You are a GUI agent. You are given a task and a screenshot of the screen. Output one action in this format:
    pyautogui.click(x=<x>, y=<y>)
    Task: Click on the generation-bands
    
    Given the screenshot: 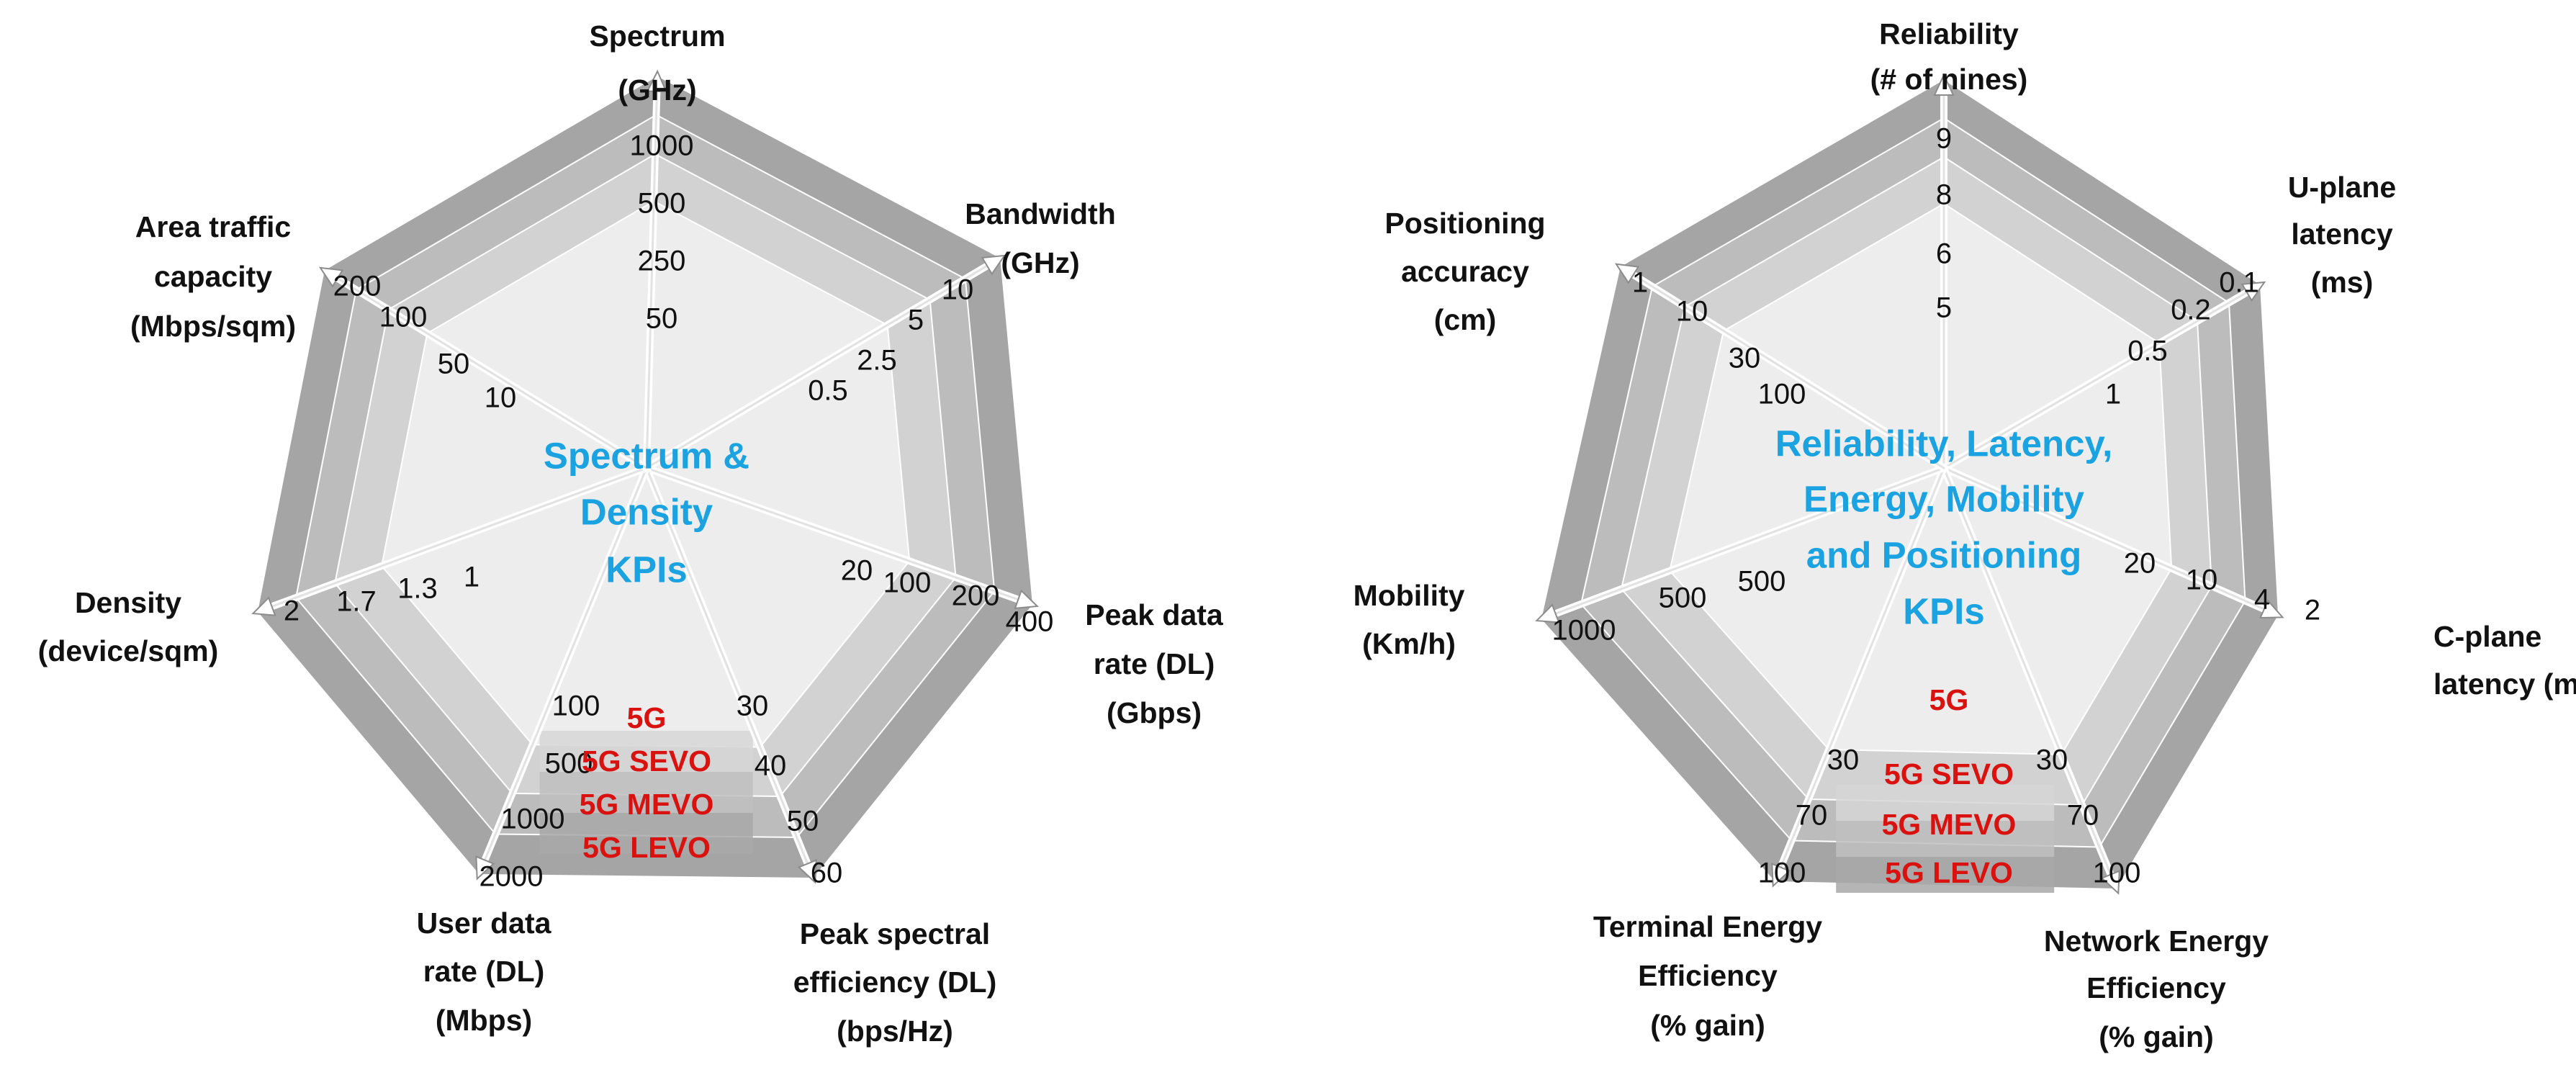 What is the action you would take?
    pyautogui.click(x=1945, y=839)
    